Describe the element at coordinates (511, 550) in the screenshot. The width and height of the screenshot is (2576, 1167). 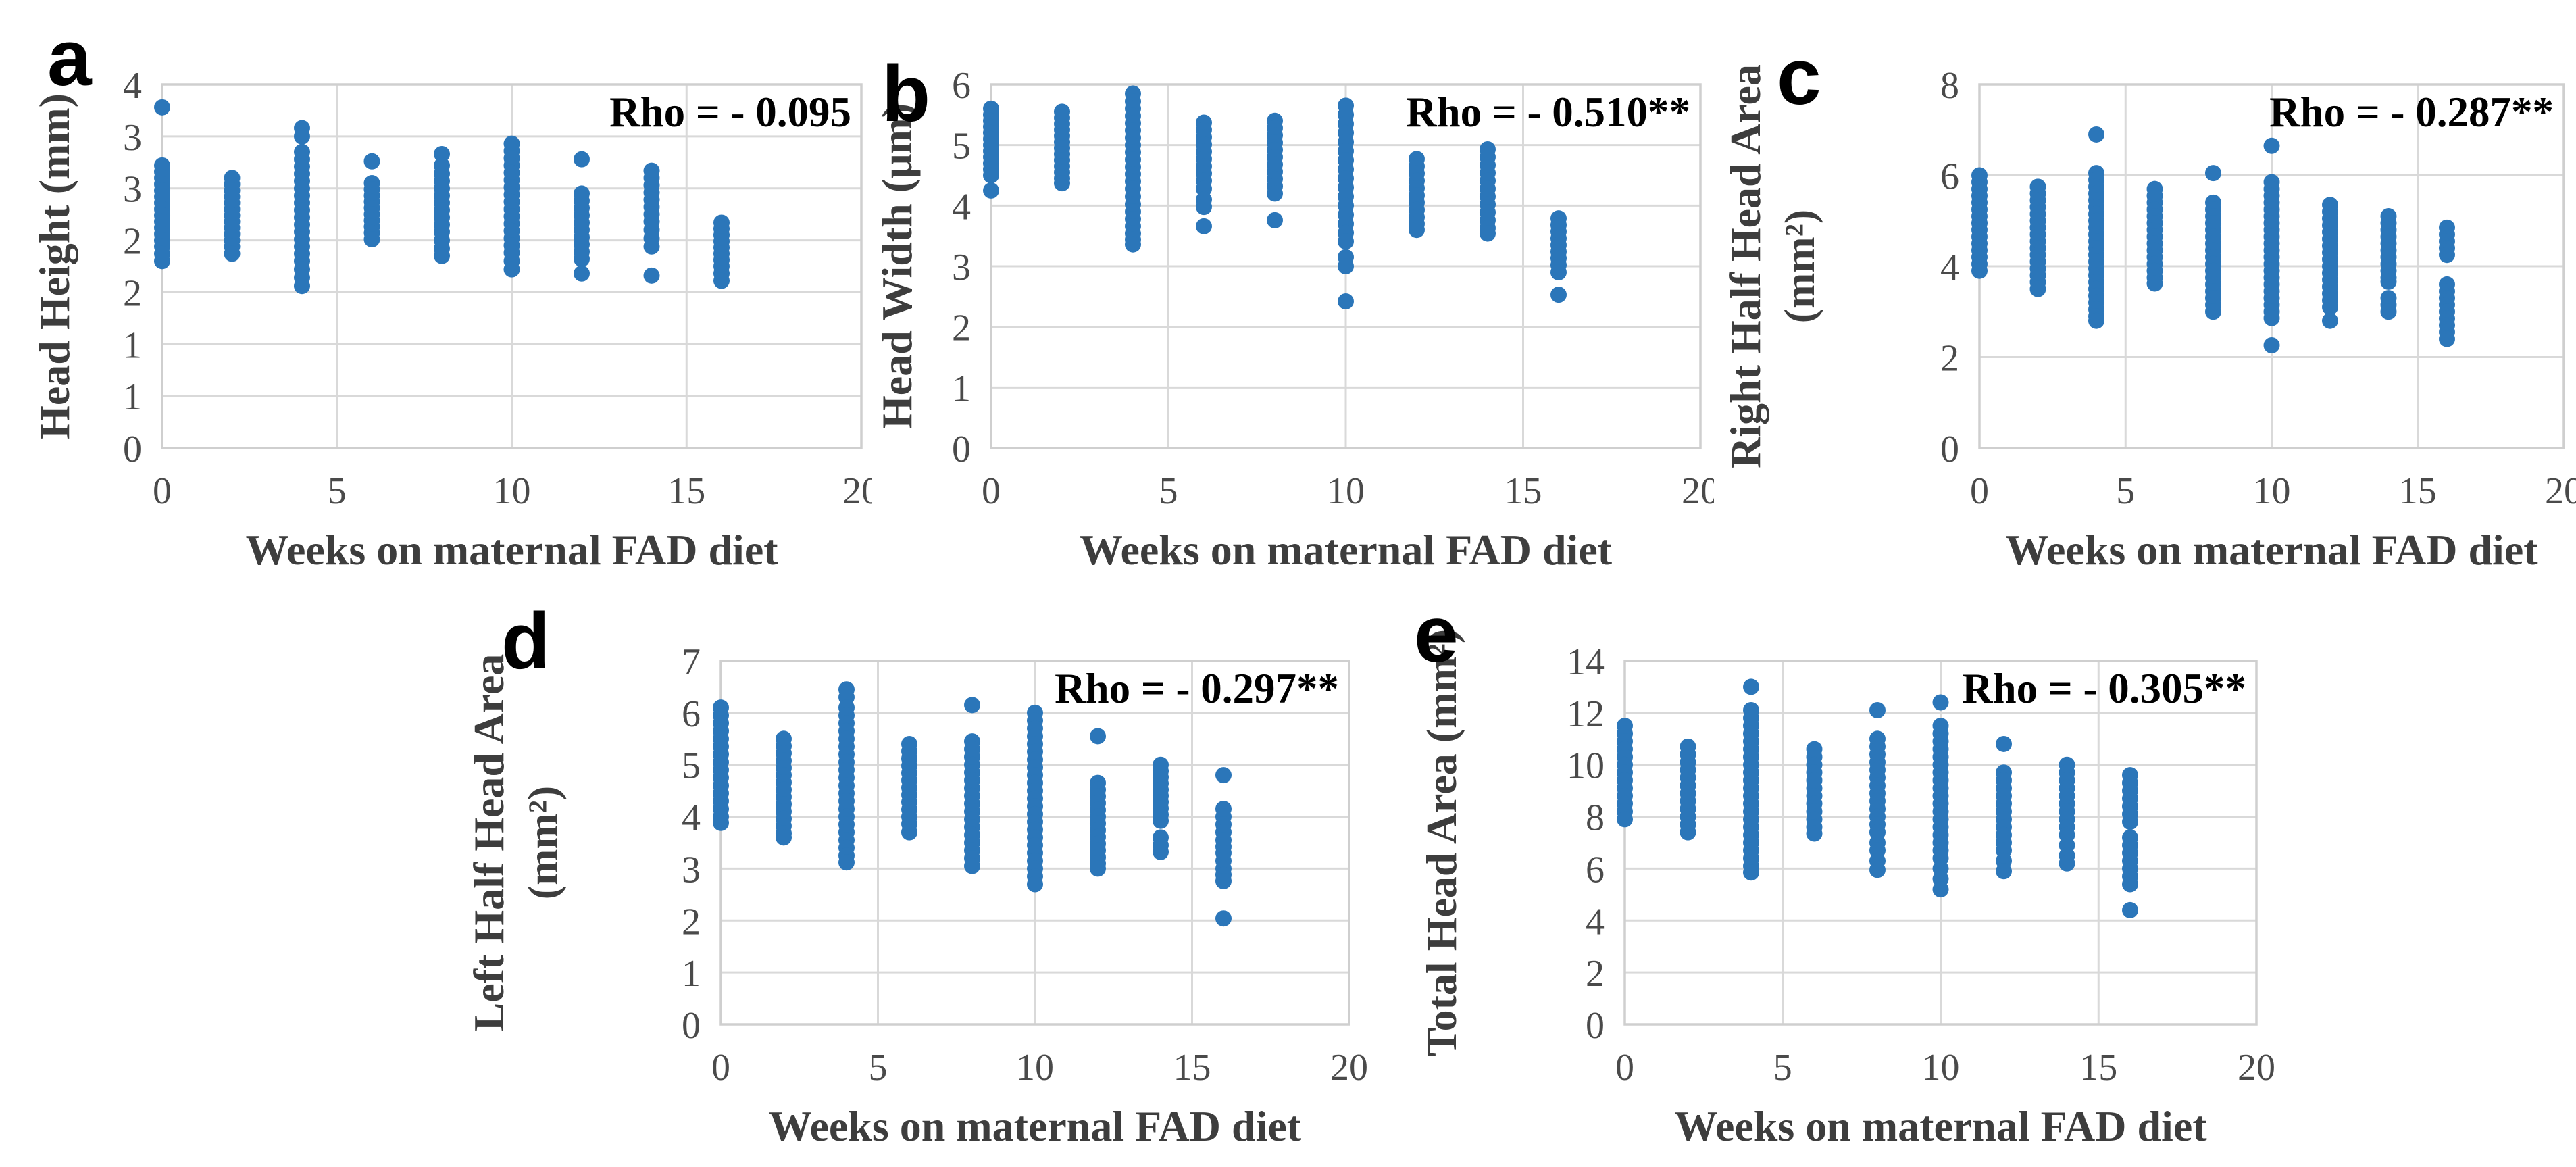
I see `x-axis-title: Weeks on maternal FAD diet` at that location.